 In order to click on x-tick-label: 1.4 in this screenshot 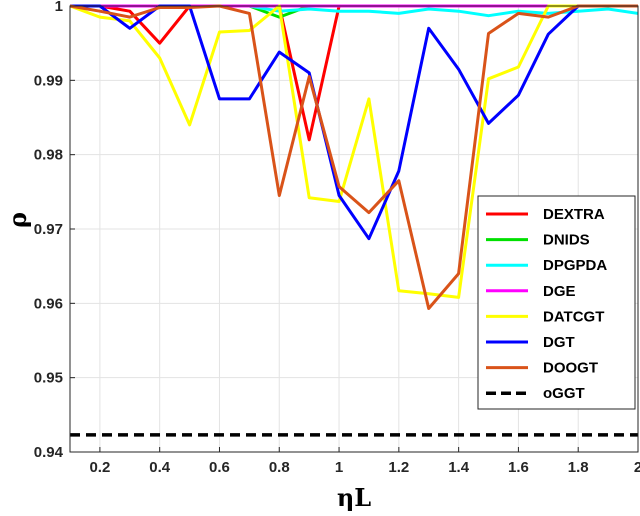, I will do `click(459, 467)`.